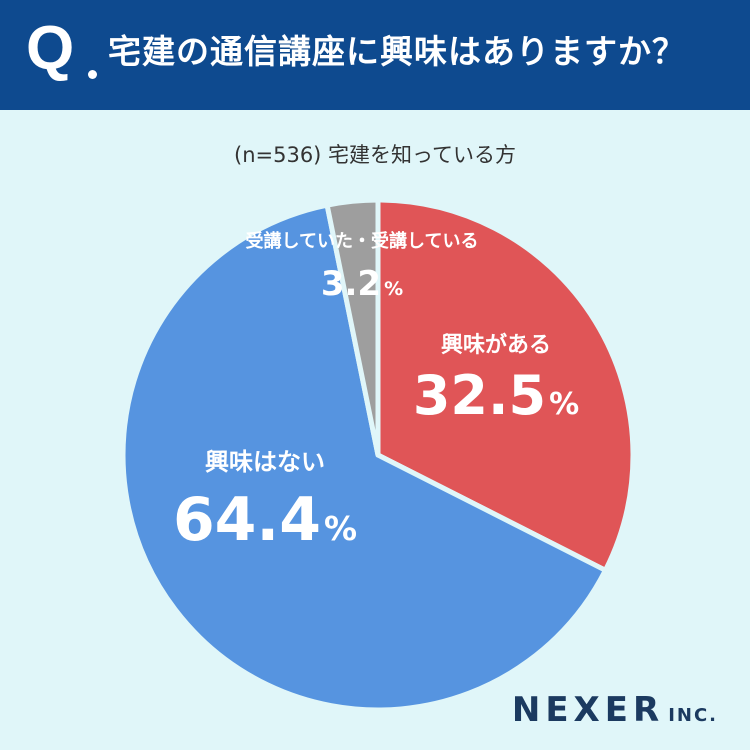 The image size is (750, 750). I want to click on q-mark: Q, so click(50, 48).